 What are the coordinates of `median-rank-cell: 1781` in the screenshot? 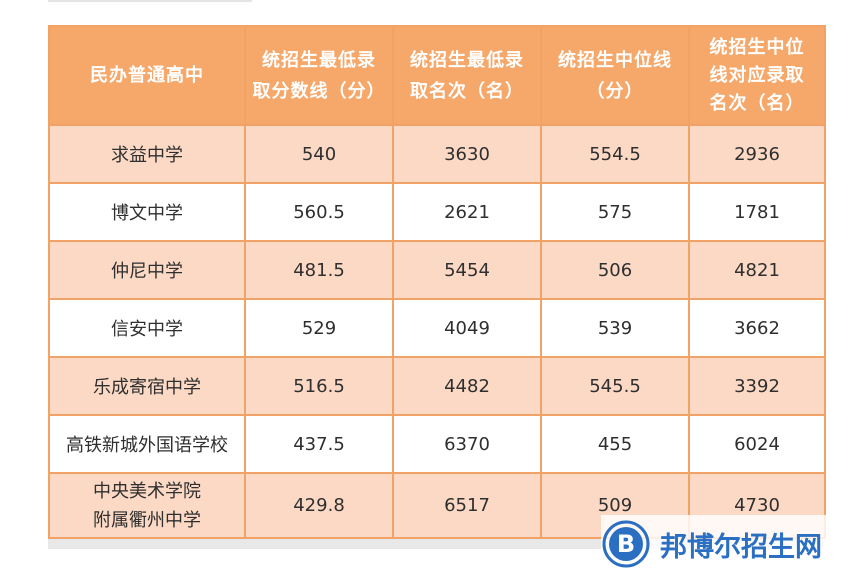 It's located at (757, 212).